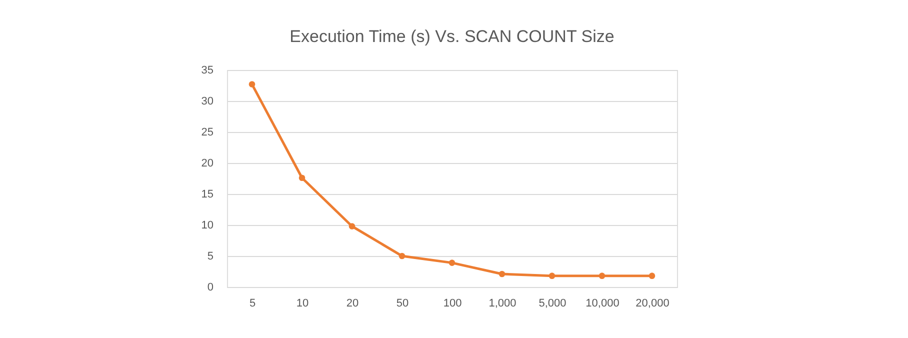  Describe the element at coordinates (207, 132) in the screenshot. I see `y-tick-label: 25` at that location.